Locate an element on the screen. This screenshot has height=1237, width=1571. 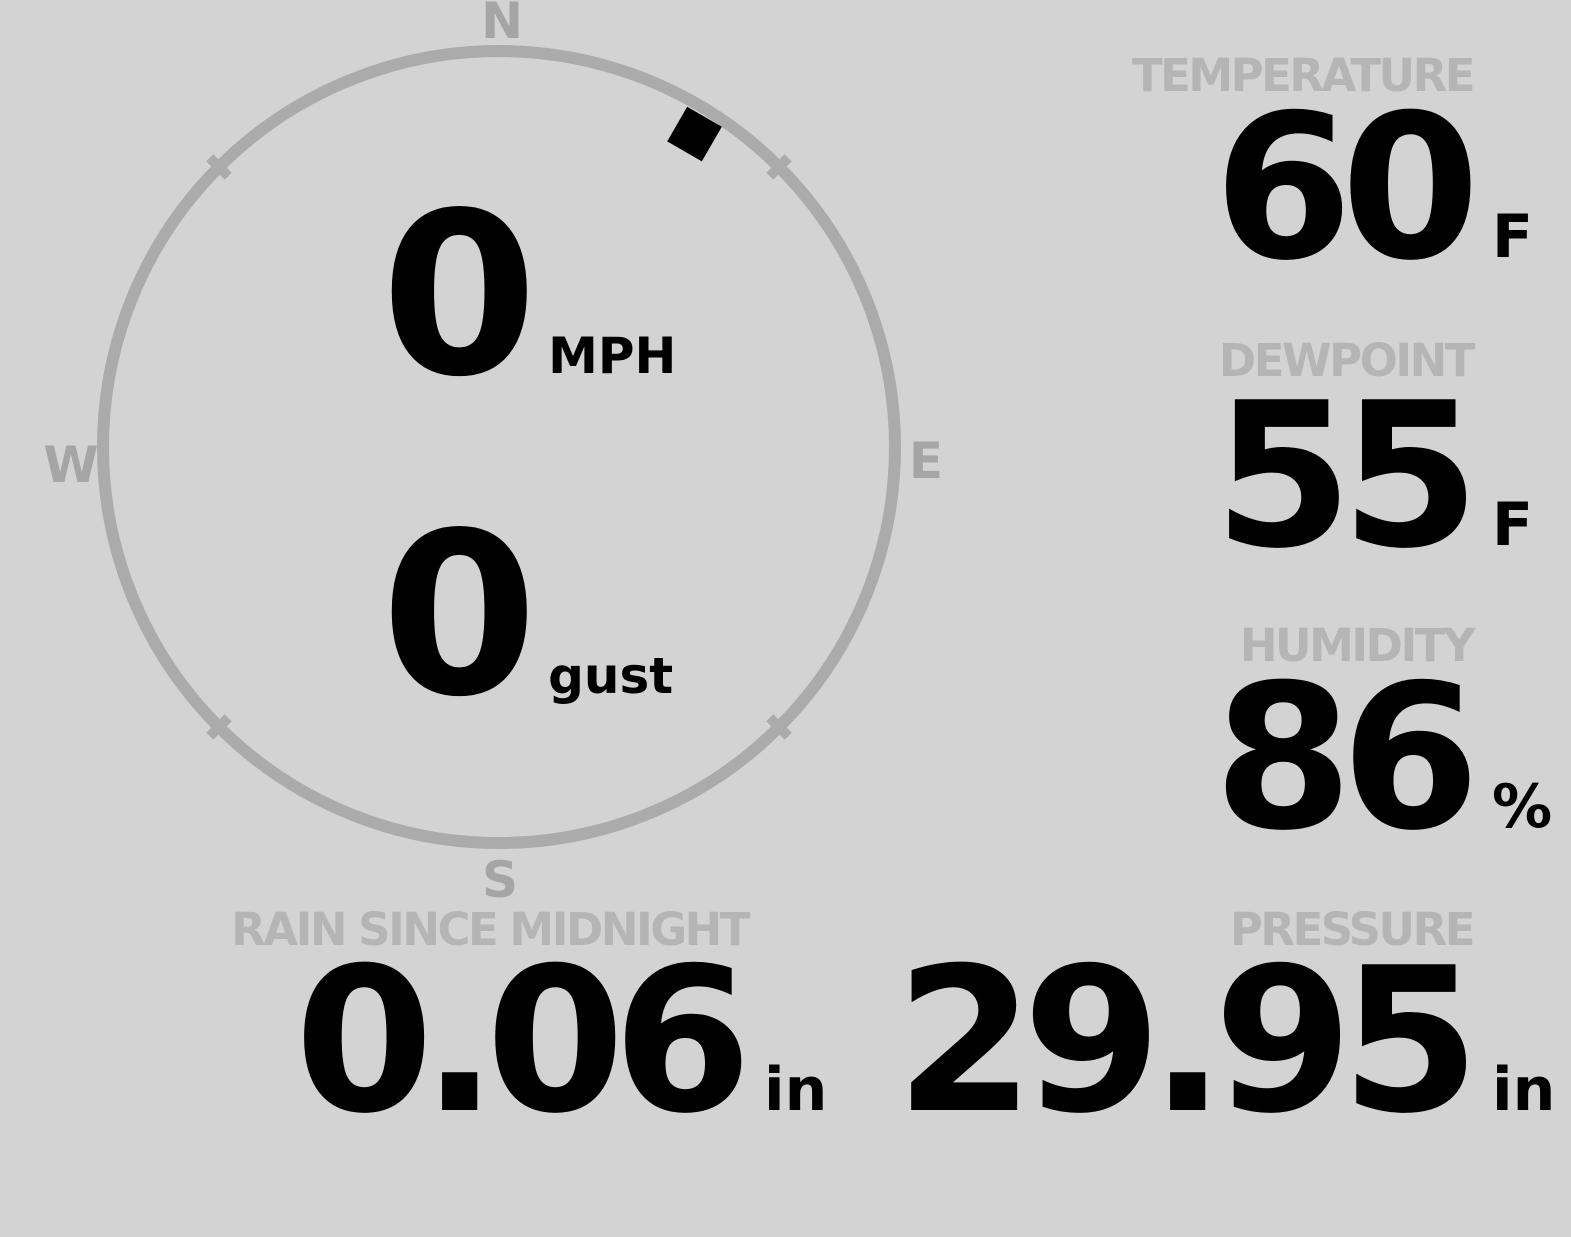
rain-since-midnight-label: RAIN SINCE MIDNIGHT is located at coordinates (490, 929).